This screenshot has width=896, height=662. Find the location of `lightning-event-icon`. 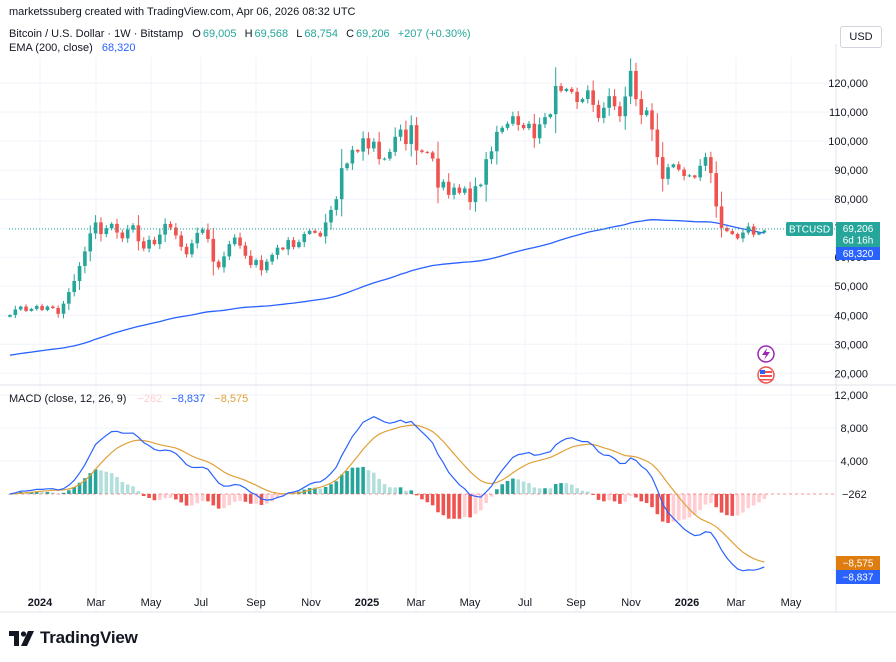

lightning-event-icon is located at coordinates (766, 354).